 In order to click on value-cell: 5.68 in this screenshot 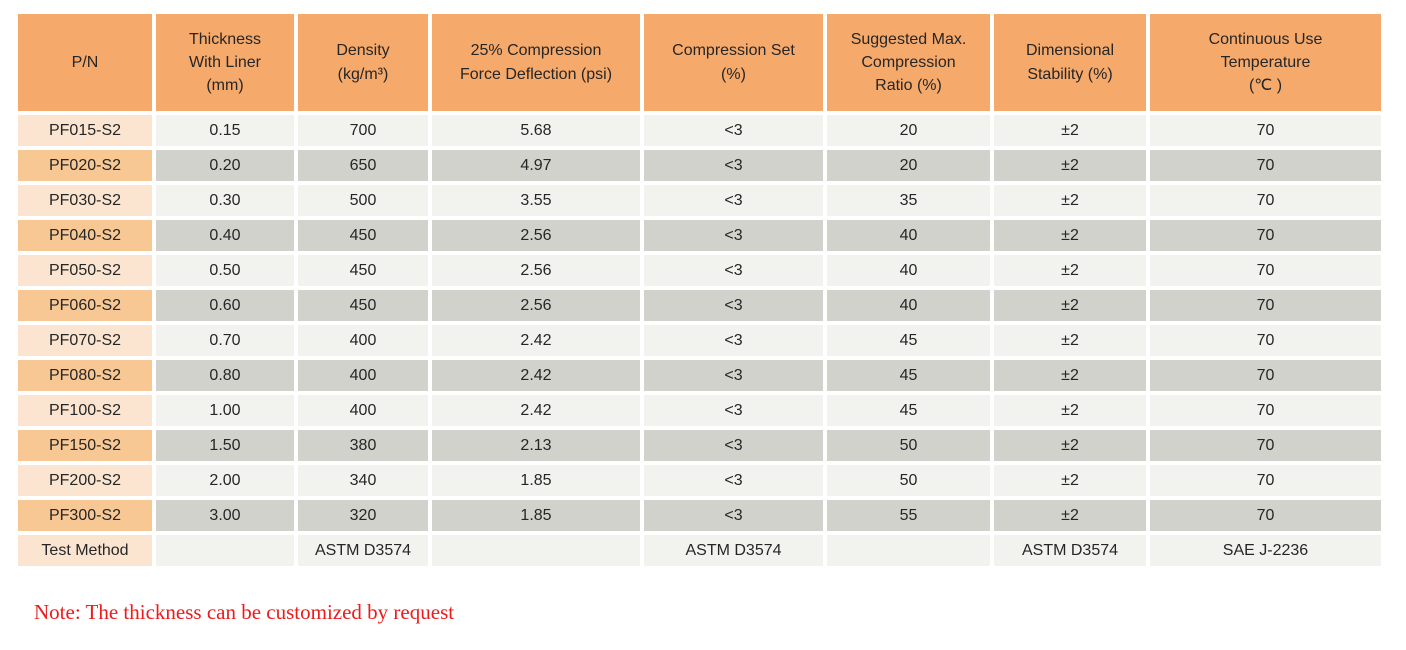, I will do `click(536, 130)`.